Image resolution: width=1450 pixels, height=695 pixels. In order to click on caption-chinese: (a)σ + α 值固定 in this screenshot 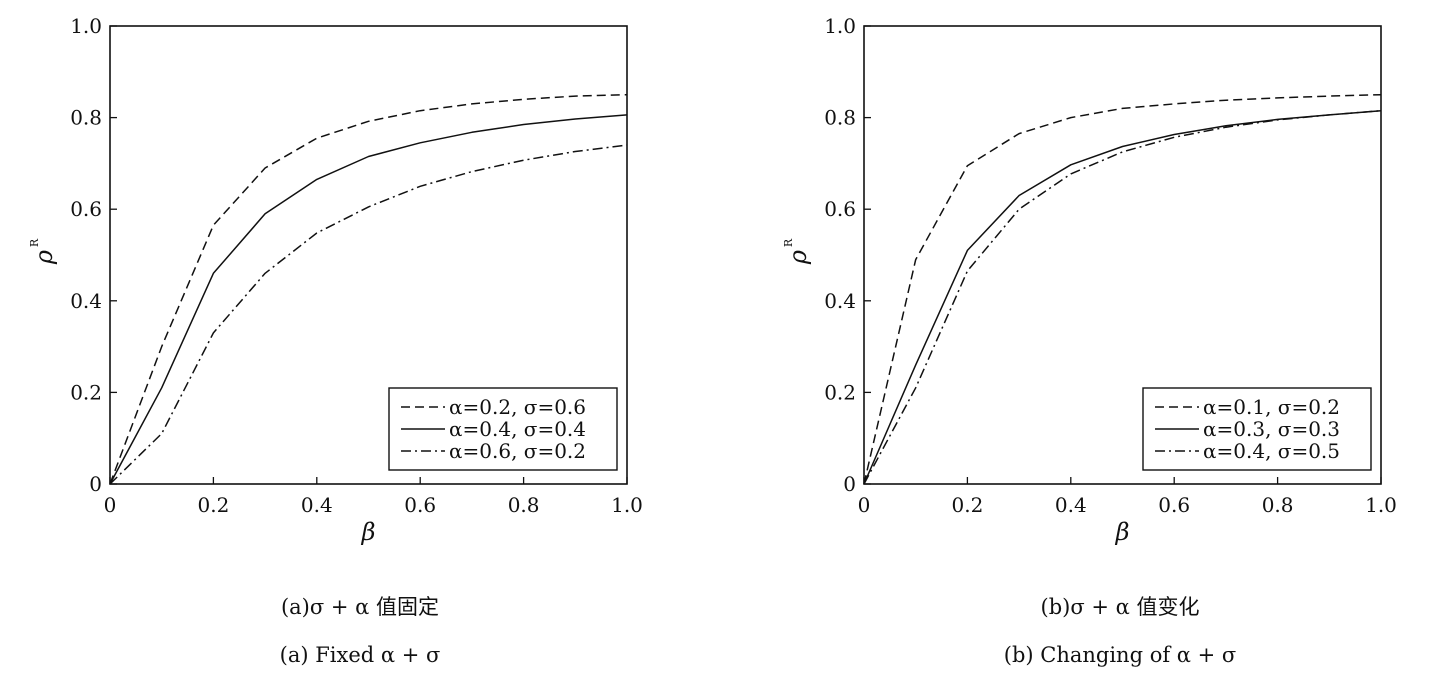, I will do `click(360, 607)`.